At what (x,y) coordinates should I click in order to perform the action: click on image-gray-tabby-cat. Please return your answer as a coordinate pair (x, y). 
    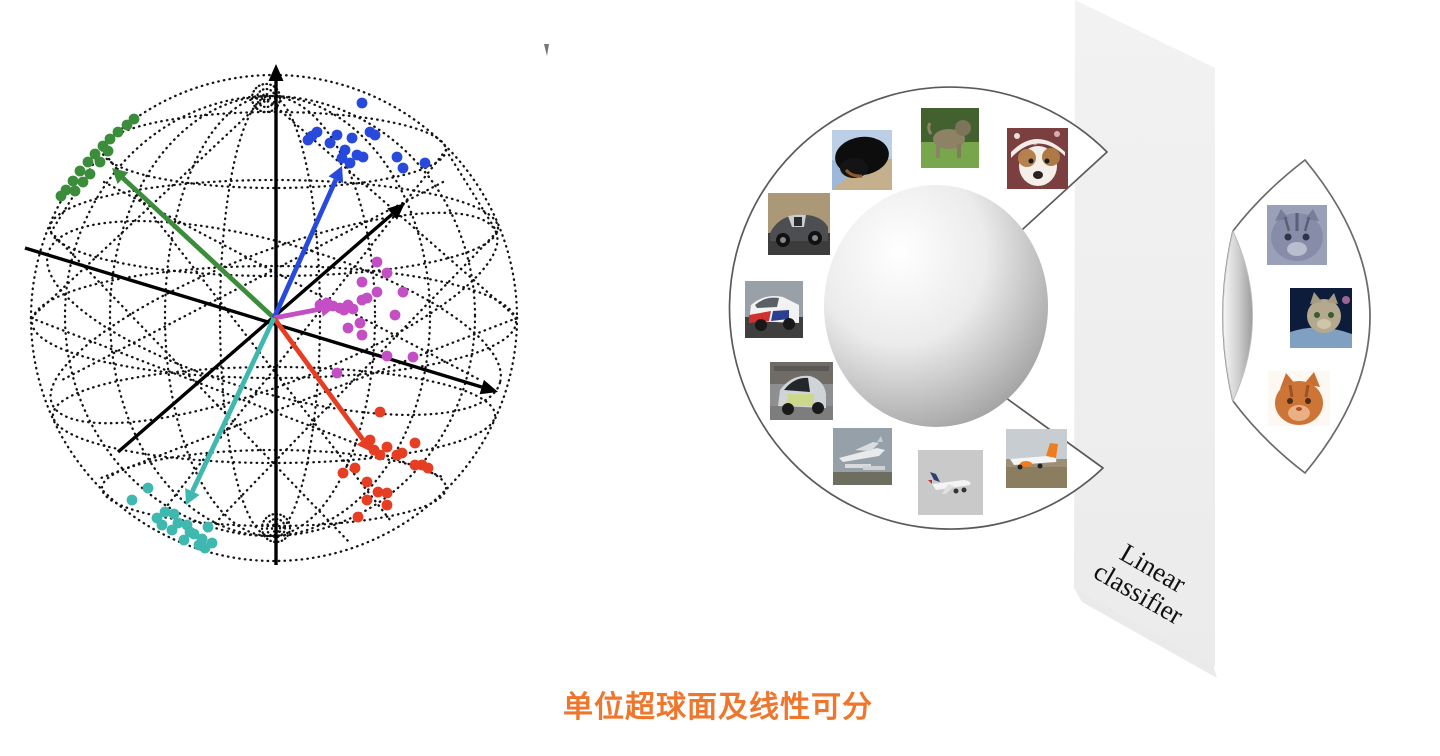
    Looking at the image, I should click on (1297, 235).